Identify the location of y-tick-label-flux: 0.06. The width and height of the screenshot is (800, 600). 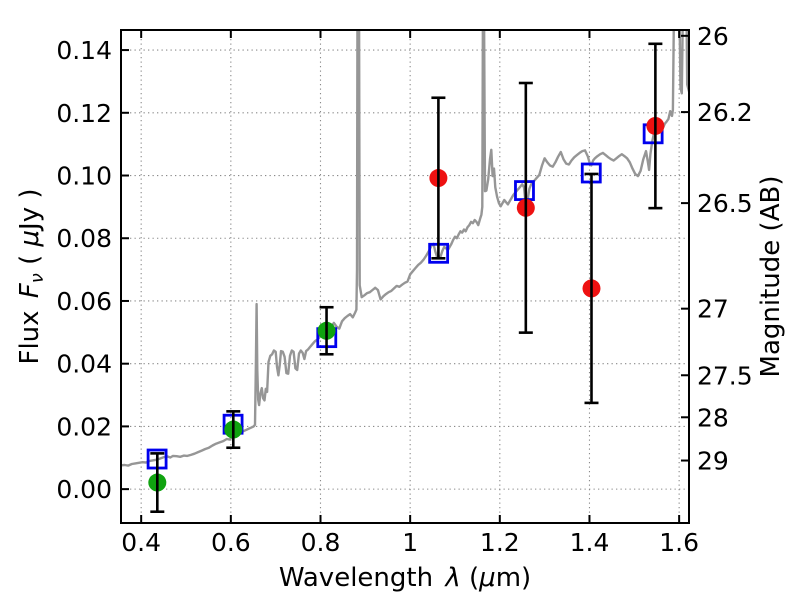
(84, 301).